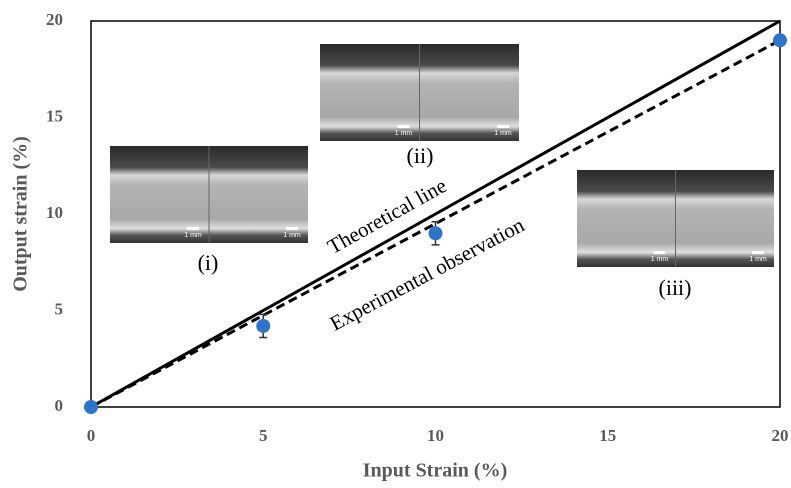 This screenshot has height=488, width=791. I want to click on inset-label: (iii), so click(675, 287).